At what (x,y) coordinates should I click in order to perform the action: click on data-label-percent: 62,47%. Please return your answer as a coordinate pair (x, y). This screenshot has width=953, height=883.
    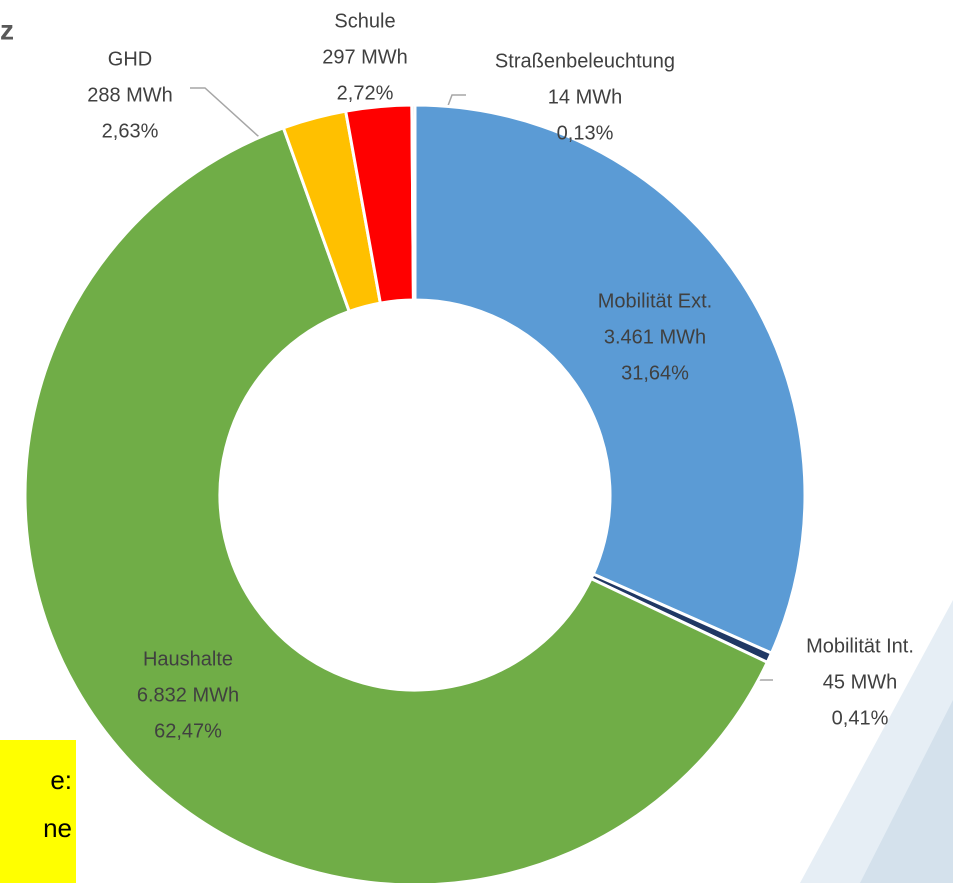
    Looking at the image, I should click on (188, 731).